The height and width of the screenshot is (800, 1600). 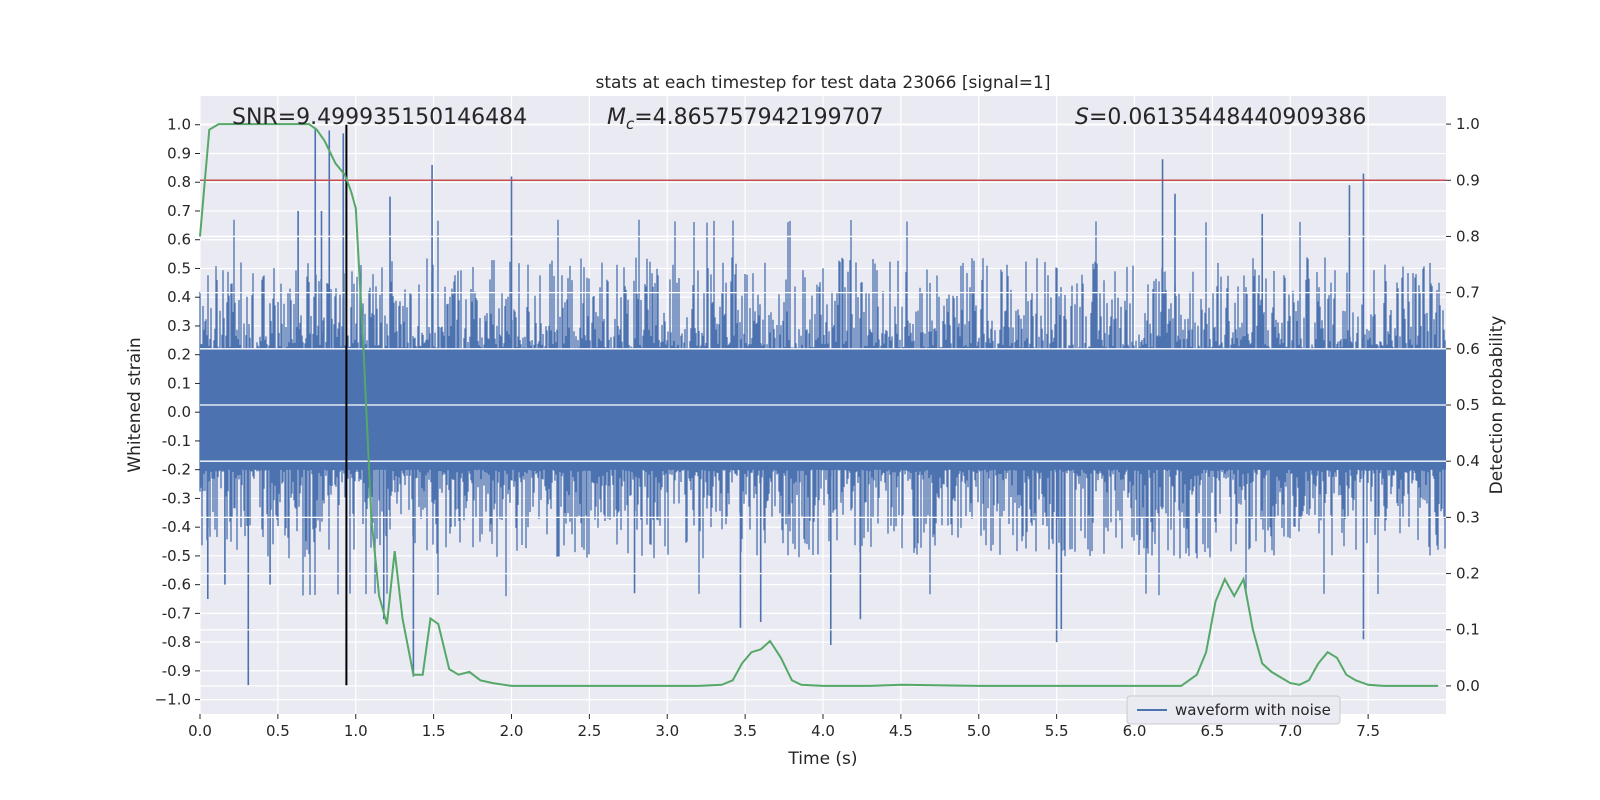 I want to click on y-tick-label: 0.8, so click(x=179, y=182).